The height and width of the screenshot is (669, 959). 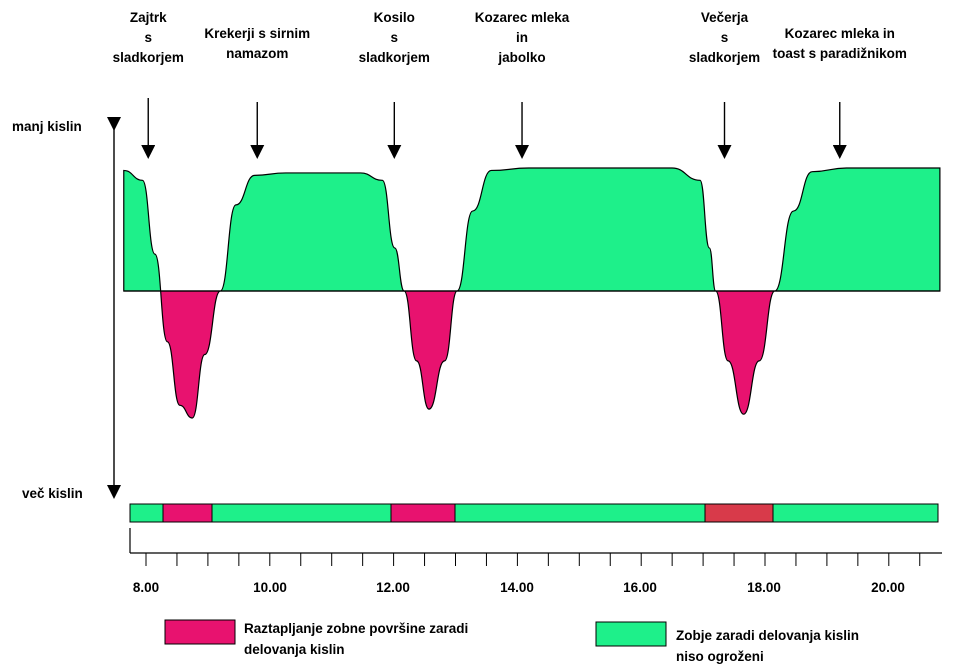 I want to click on meal-label-line: toast s paradižnikom, so click(x=840, y=53).